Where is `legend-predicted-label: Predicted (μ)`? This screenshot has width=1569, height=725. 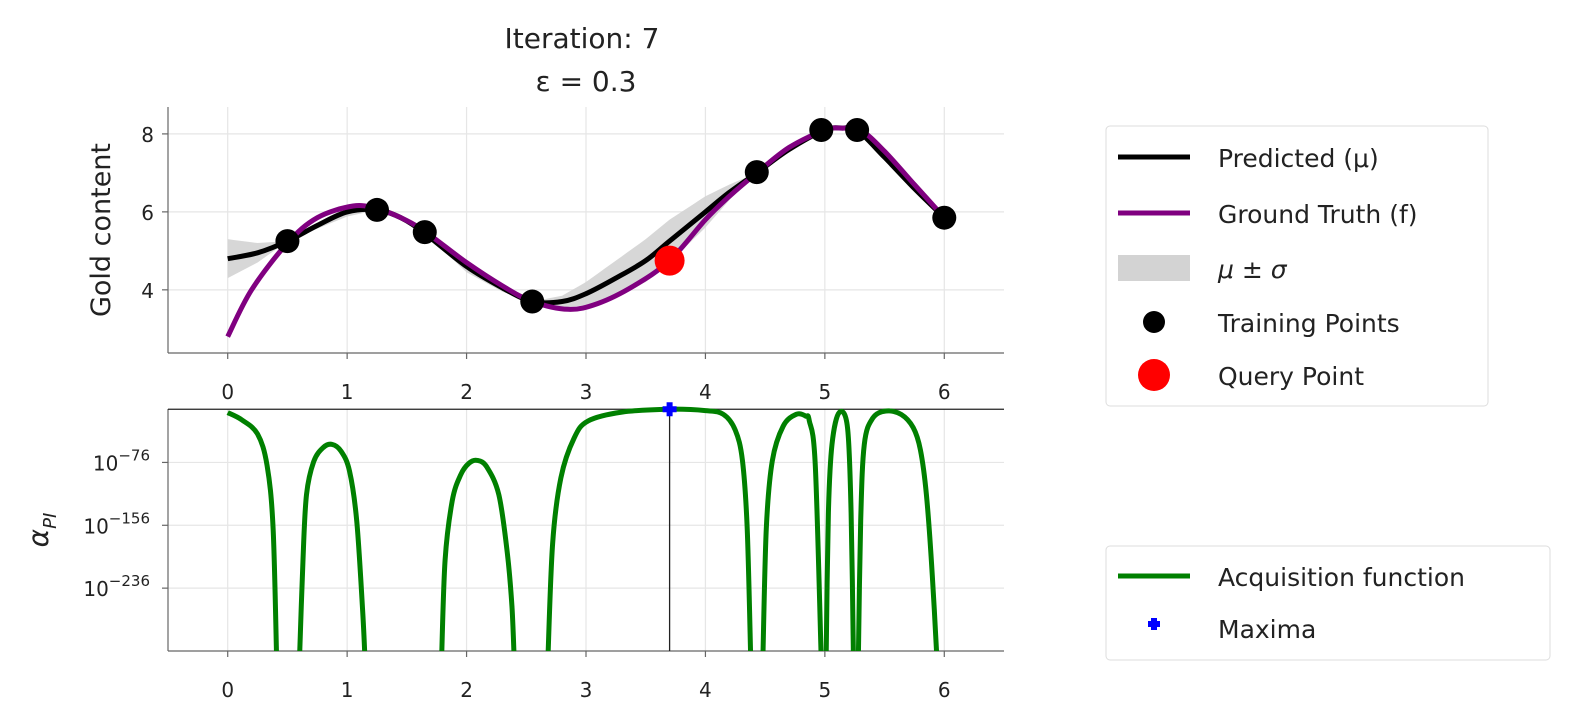 legend-predicted-label: Predicted (μ) is located at coordinates (1298, 158).